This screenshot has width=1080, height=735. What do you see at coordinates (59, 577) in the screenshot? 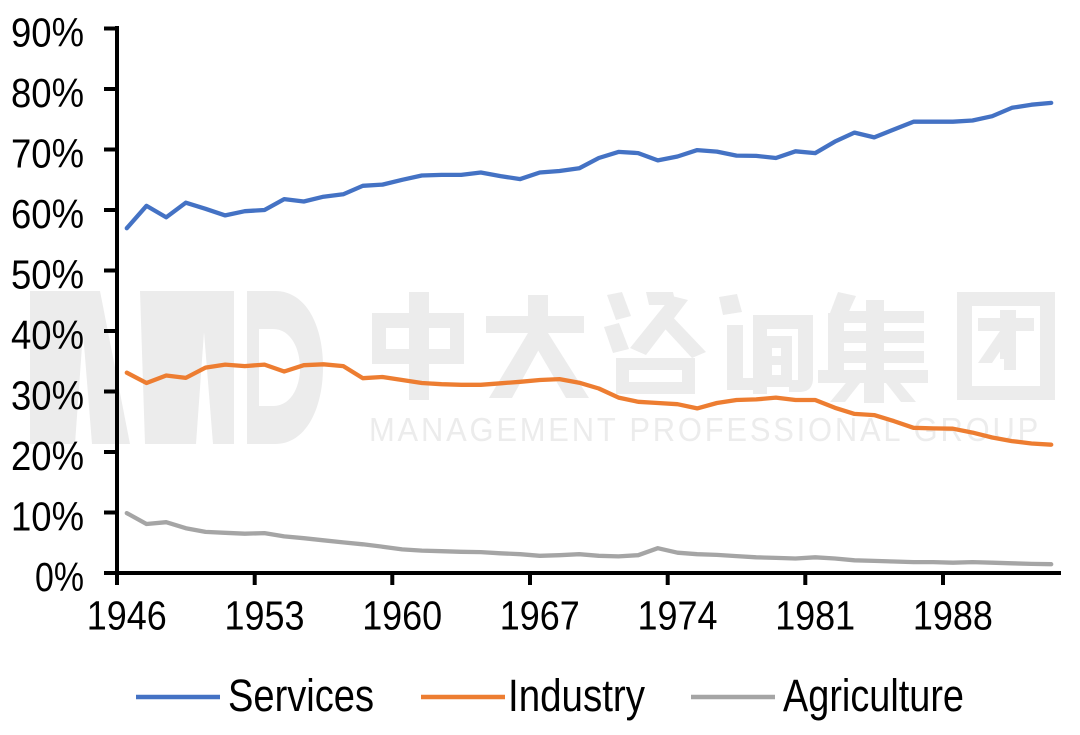
I see `svg-text: 0%` at bounding box center [59, 577].